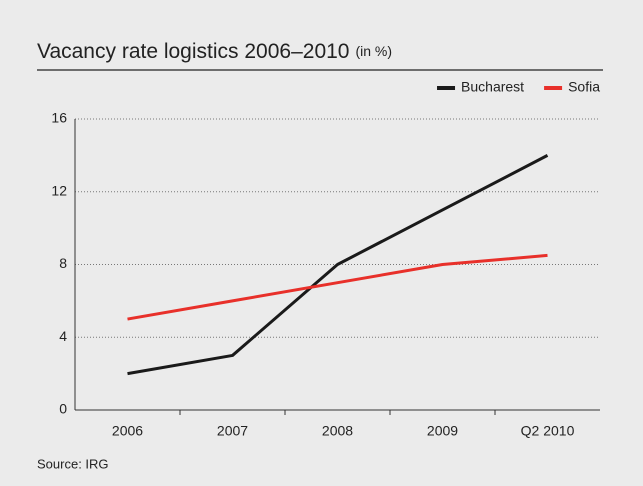 The image size is (643, 486). Describe the element at coordinates (193, 51) in the screenshot. I see `chart-title: Vacancy rate logistics 2006–2010` at that location.